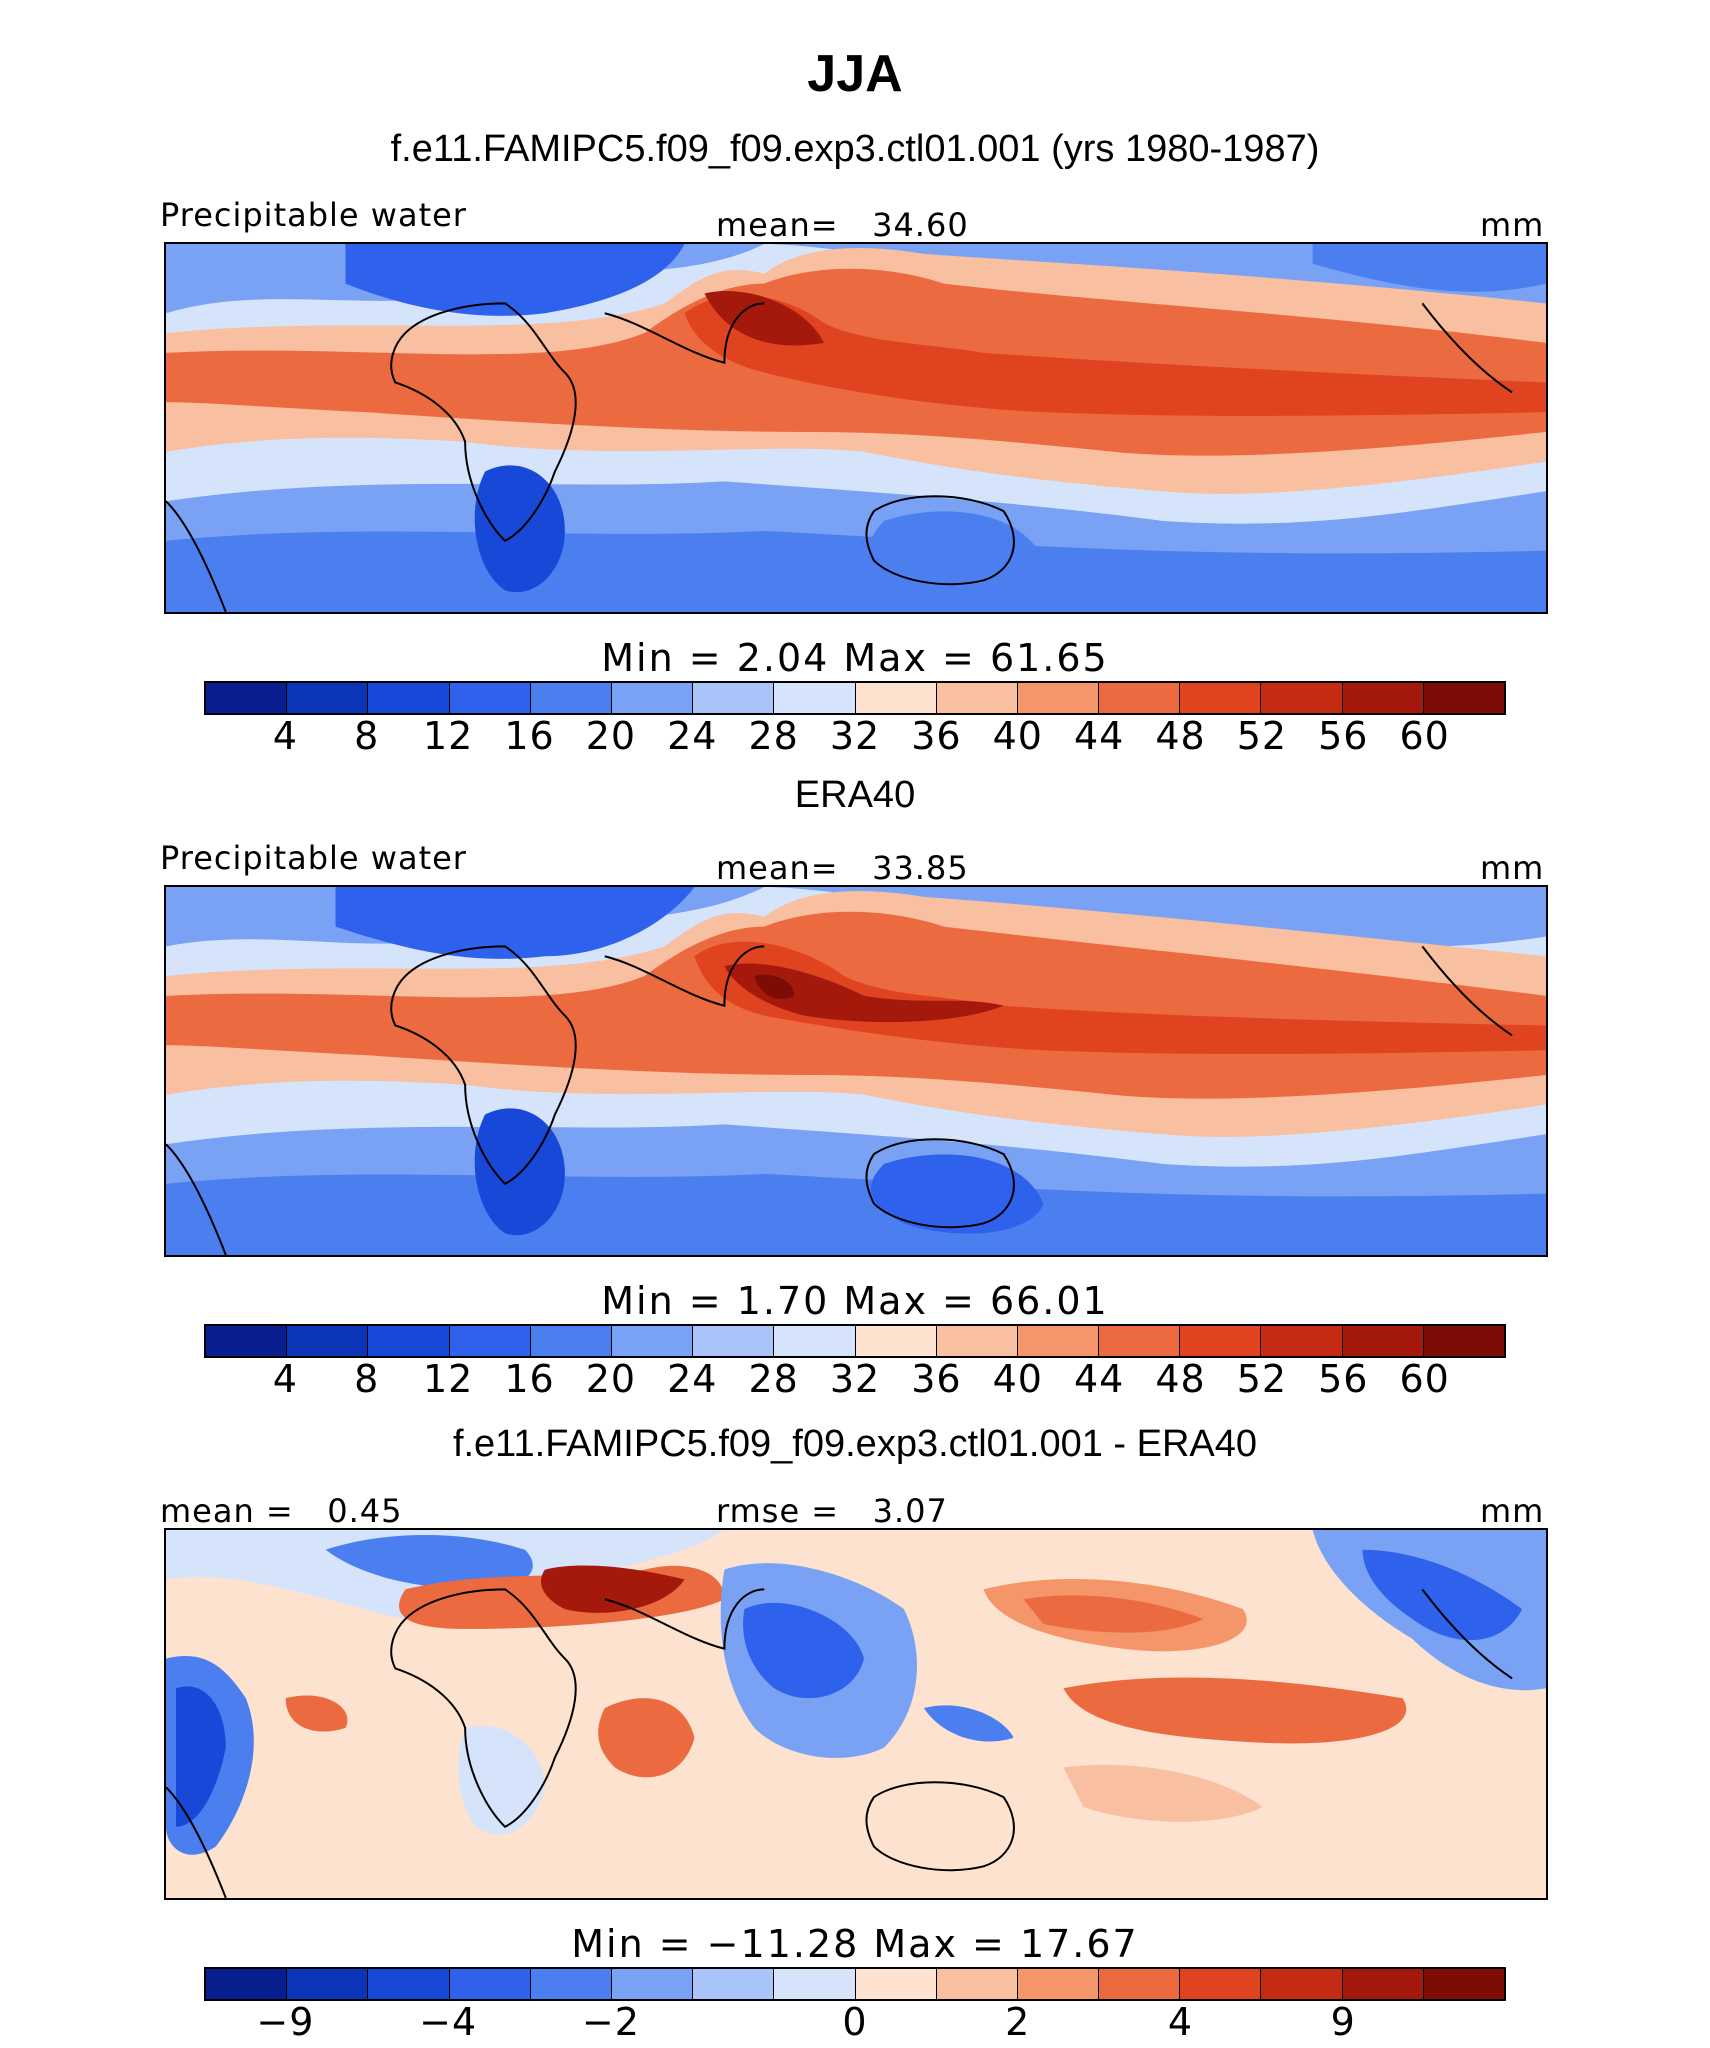 This screenshot has width=1710, height=2048. I want to click on panel3-units: mm, so click(1512, 1511).